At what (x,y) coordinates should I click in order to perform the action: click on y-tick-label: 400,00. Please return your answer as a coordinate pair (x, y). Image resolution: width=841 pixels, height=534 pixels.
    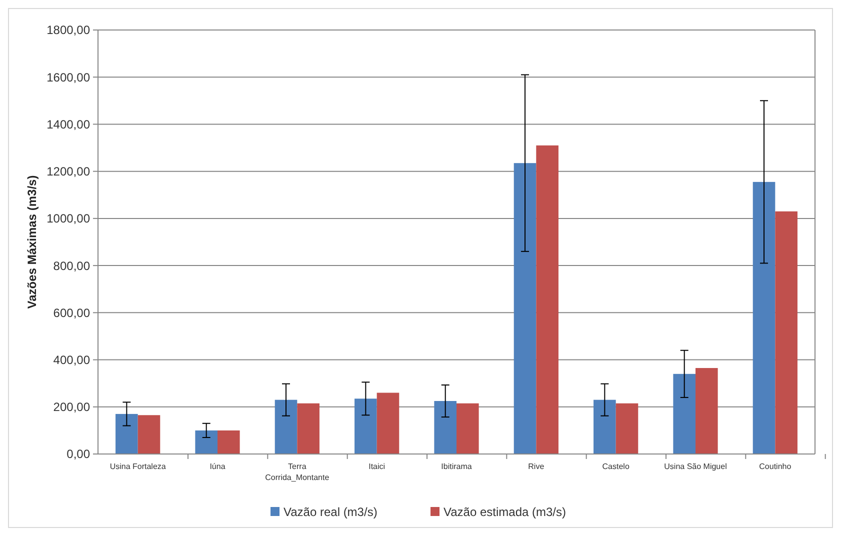
    Looking at the image, I should click on (71, 359).